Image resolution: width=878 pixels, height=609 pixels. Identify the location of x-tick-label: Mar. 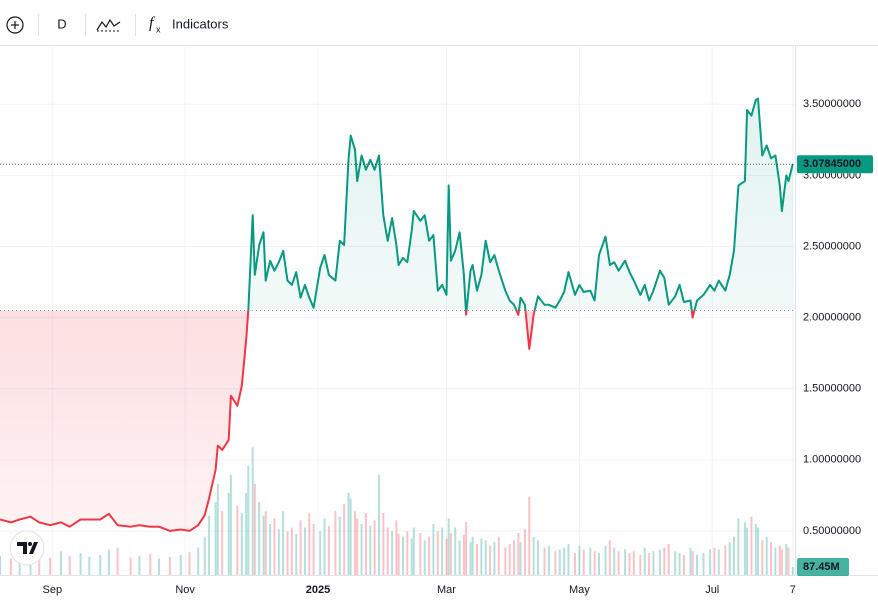
(446, 590).